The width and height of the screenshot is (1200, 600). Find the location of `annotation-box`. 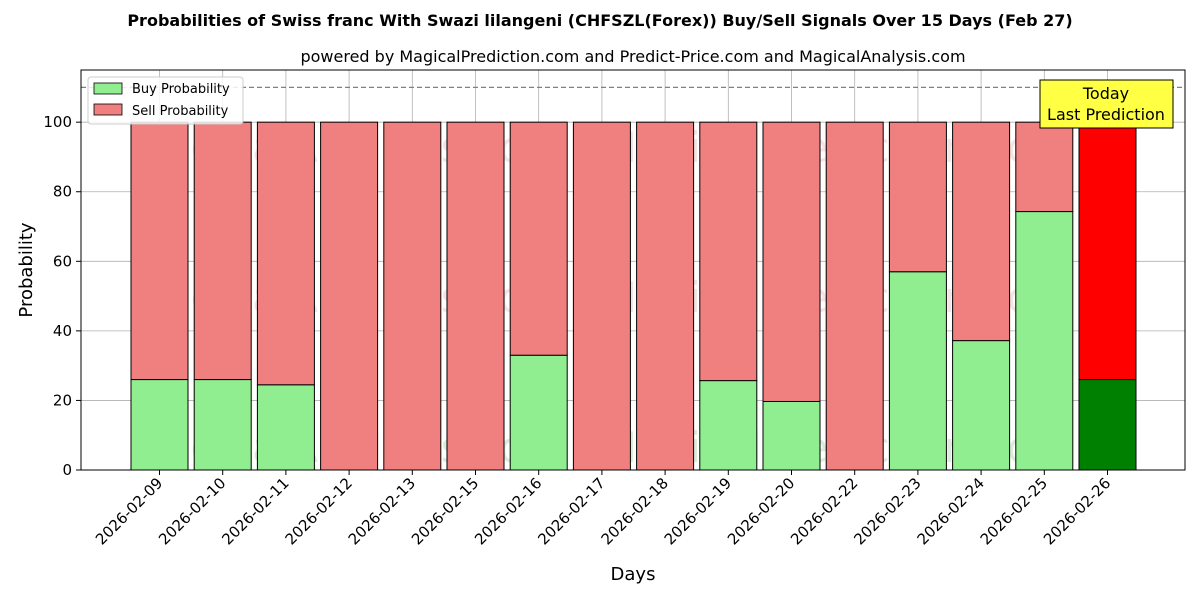

annotation-box is located at coordinates (1106, 104).